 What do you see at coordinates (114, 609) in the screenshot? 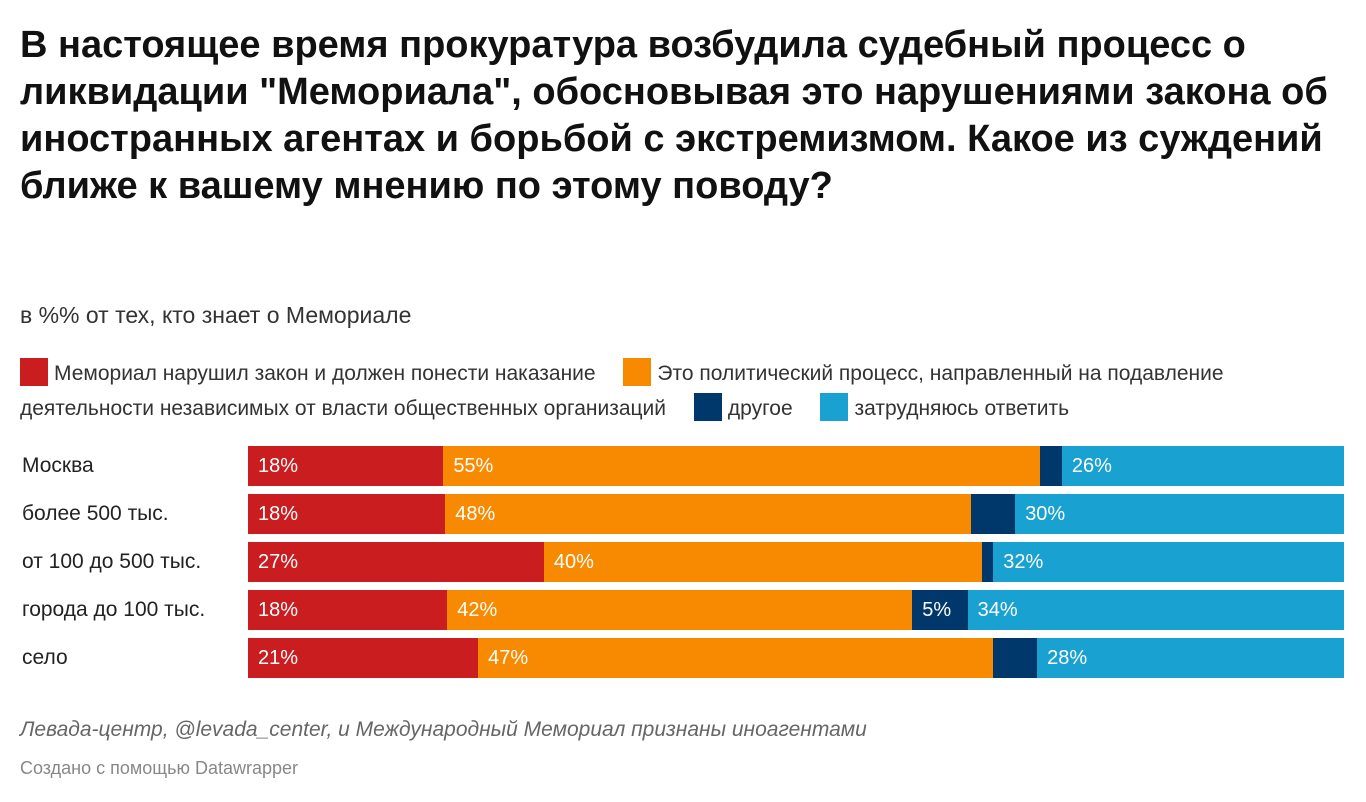
I see `category-label: города до 100 тыс.` at bounding box center [114, 609].